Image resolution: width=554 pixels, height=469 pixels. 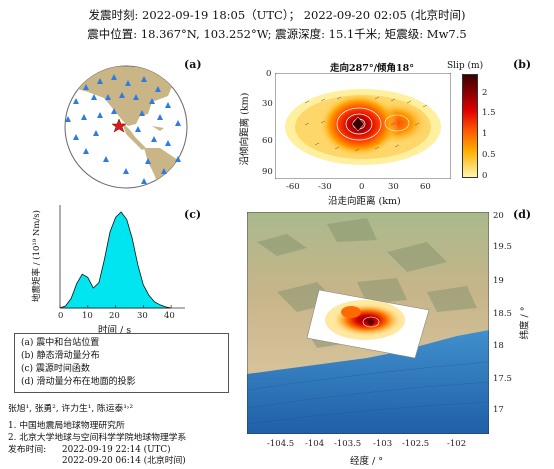 What do you see at coordinates (366, 461) in the screenshot?
I see `map-xlabel: 经度 / °` at bounding box center [366, 461].